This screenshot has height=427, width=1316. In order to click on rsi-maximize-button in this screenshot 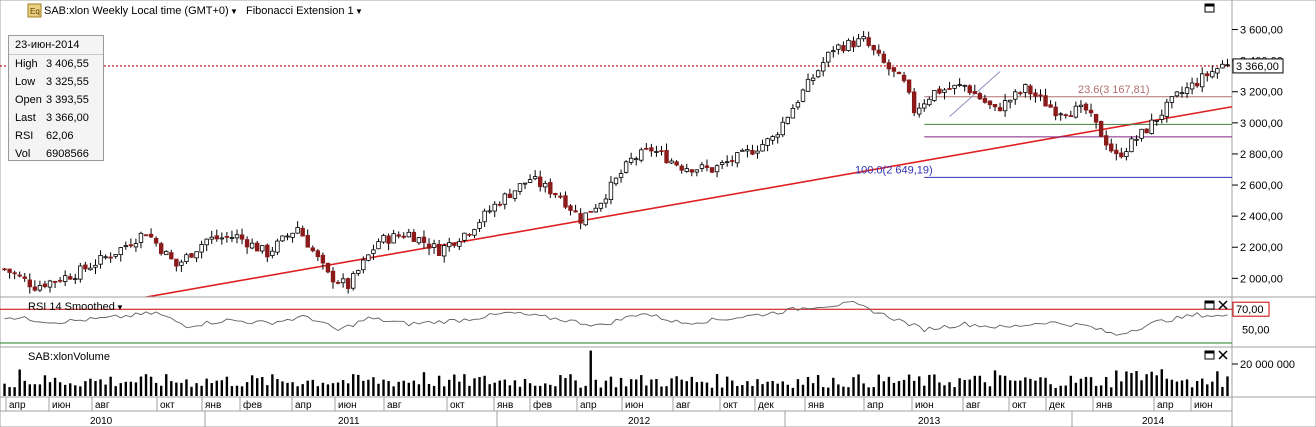, I will do `click(1209, 305)`.